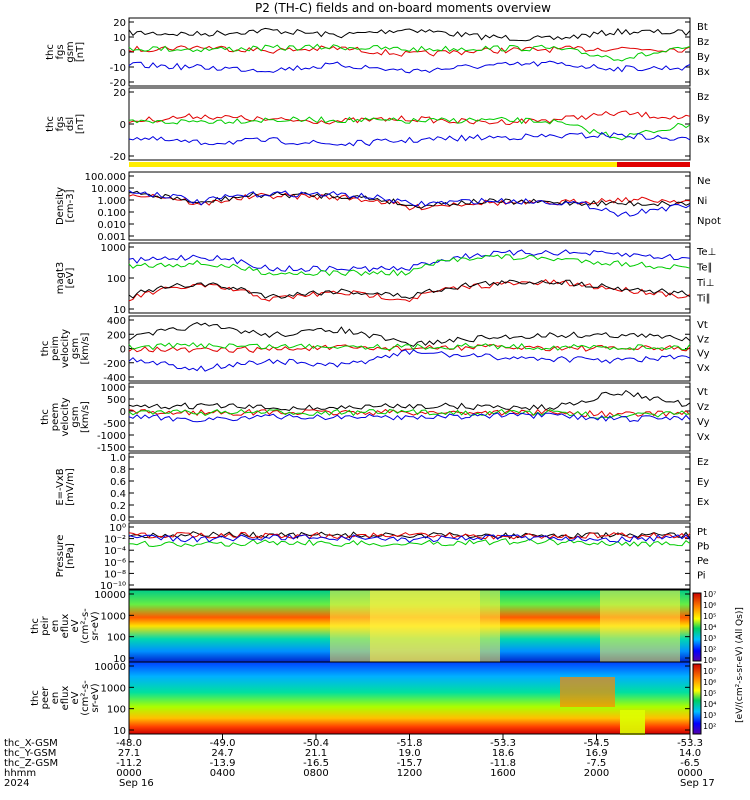  What do you see at coordinates (316, 743) in the screenshot?
I see `x-row-value: -50.4` at bounding box center [316, 743].